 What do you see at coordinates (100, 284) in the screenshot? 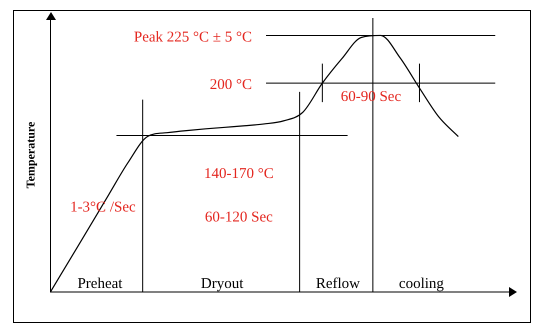
I see `annotation: Preheat` at bounding box center [100, 284].